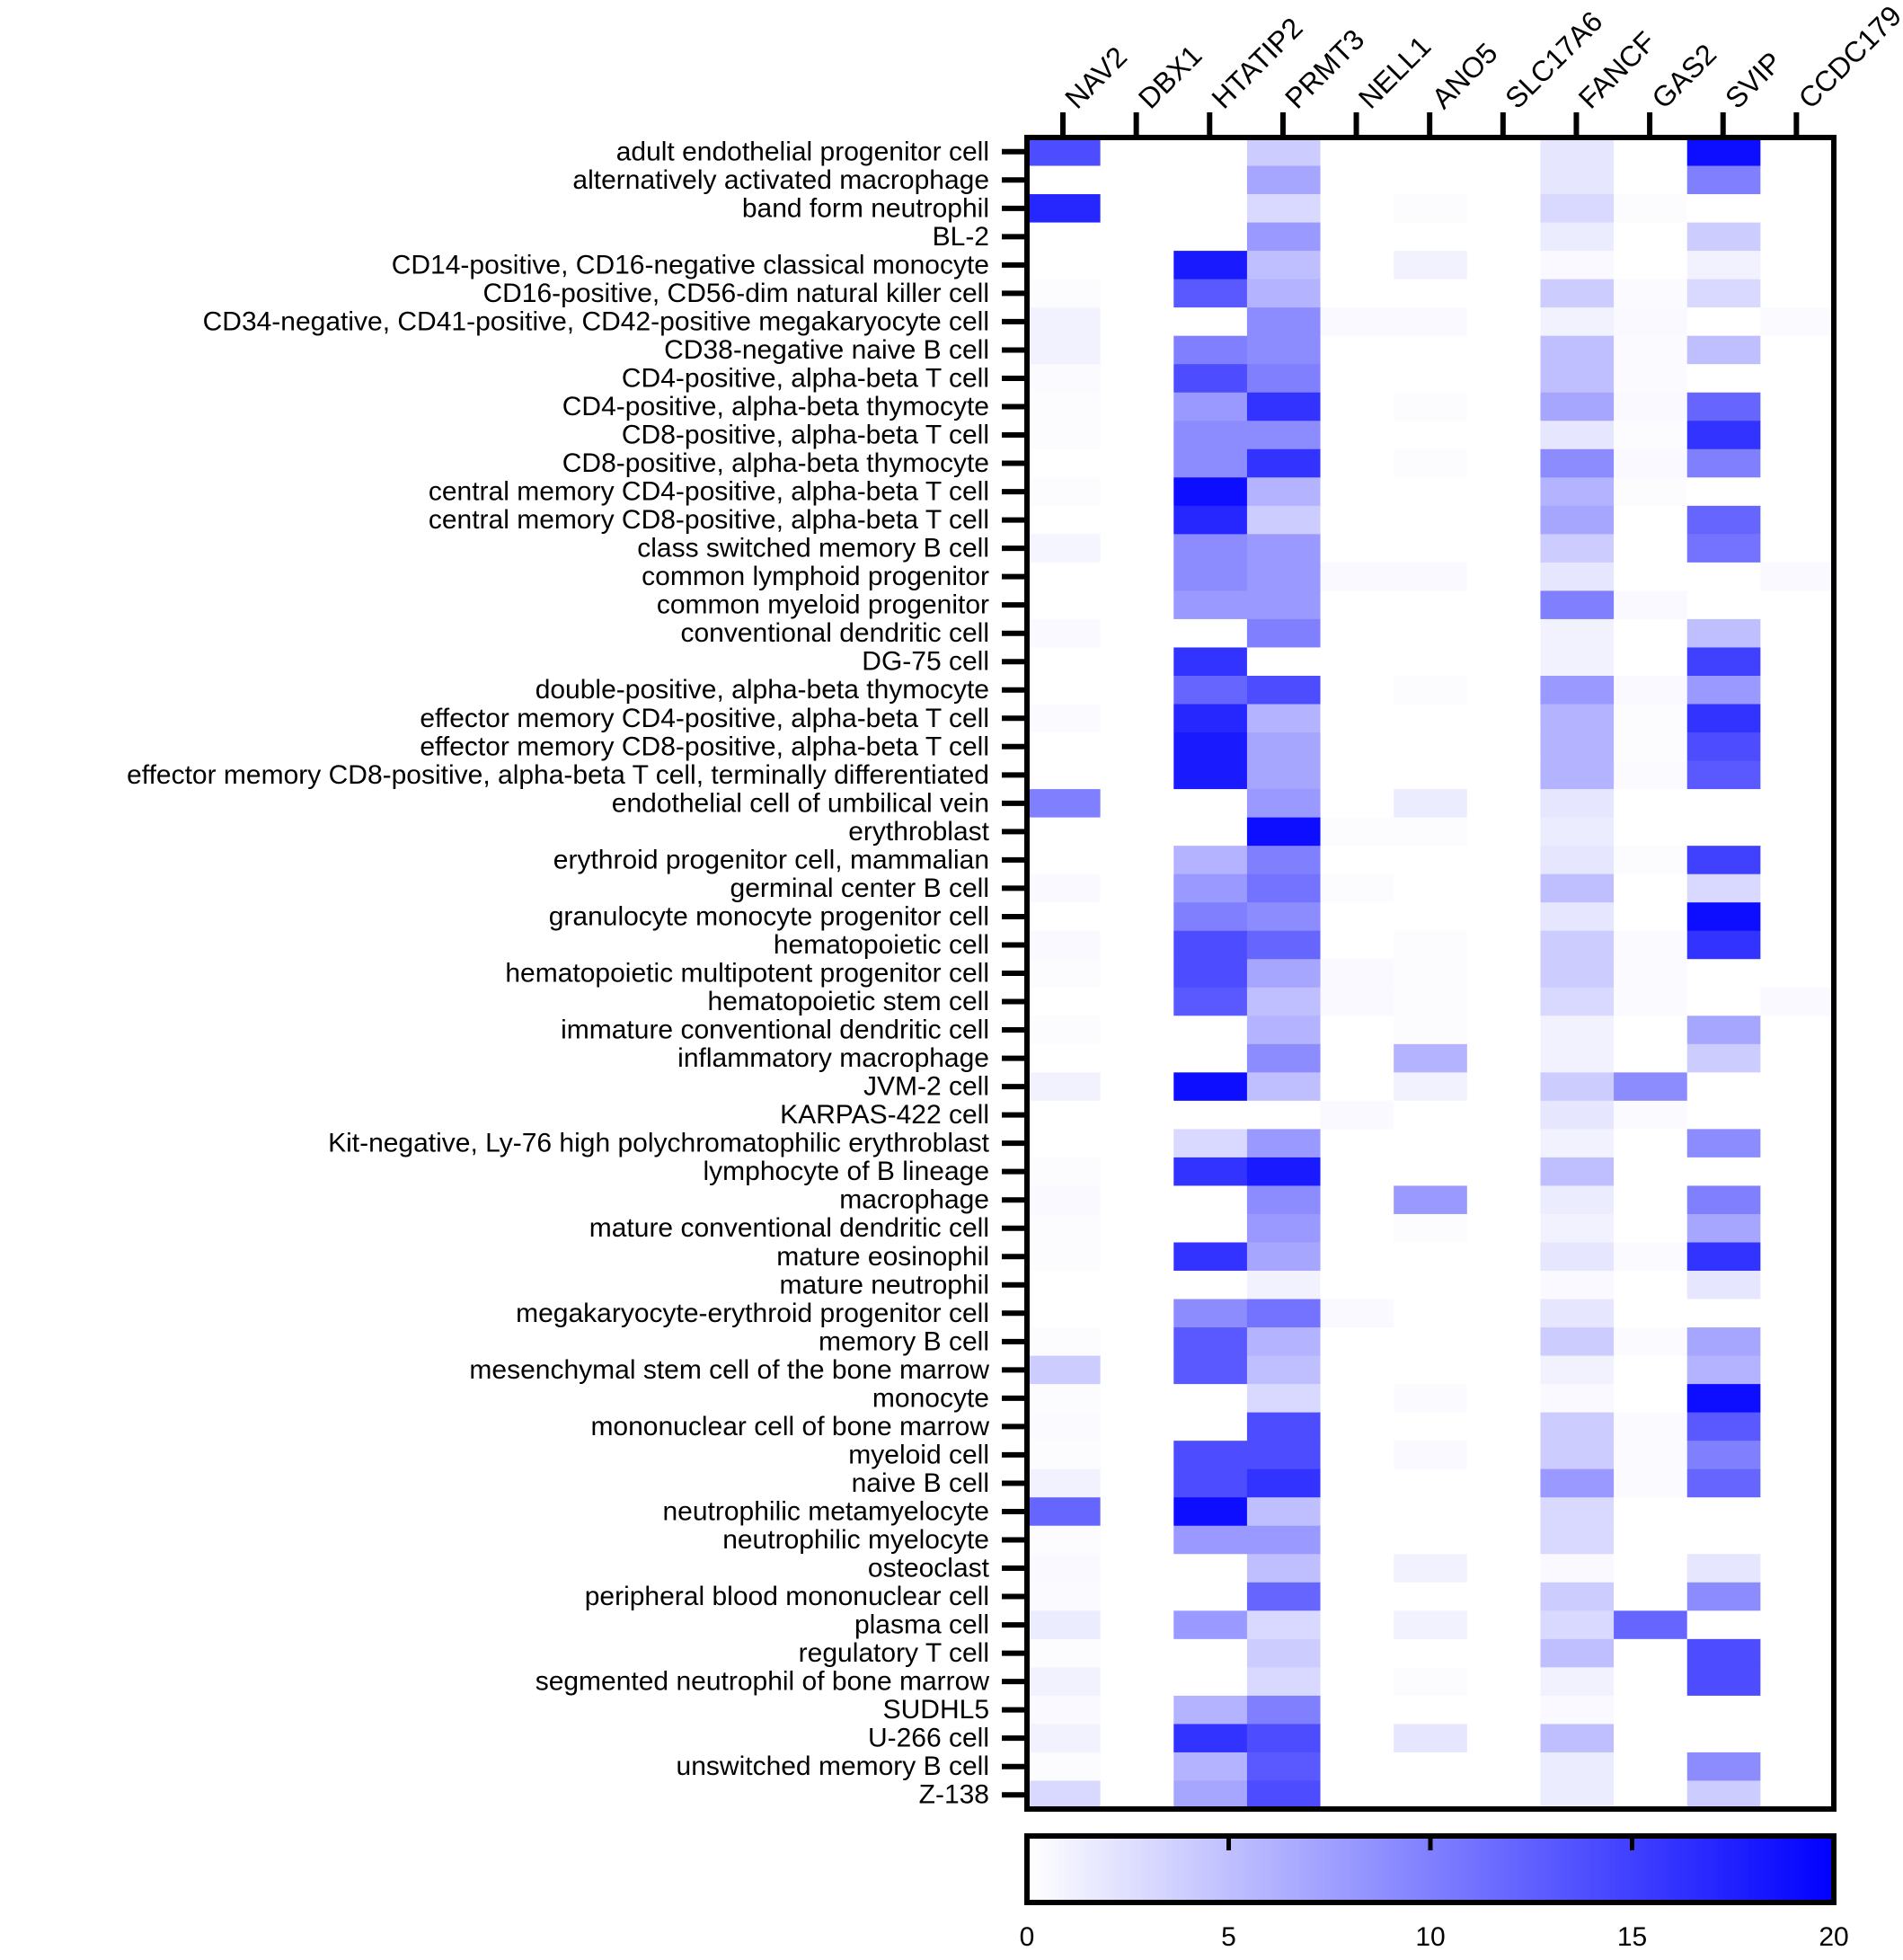  I want to click on row-label: segmented neutrophil of bone marrow, so click(762, 1682).